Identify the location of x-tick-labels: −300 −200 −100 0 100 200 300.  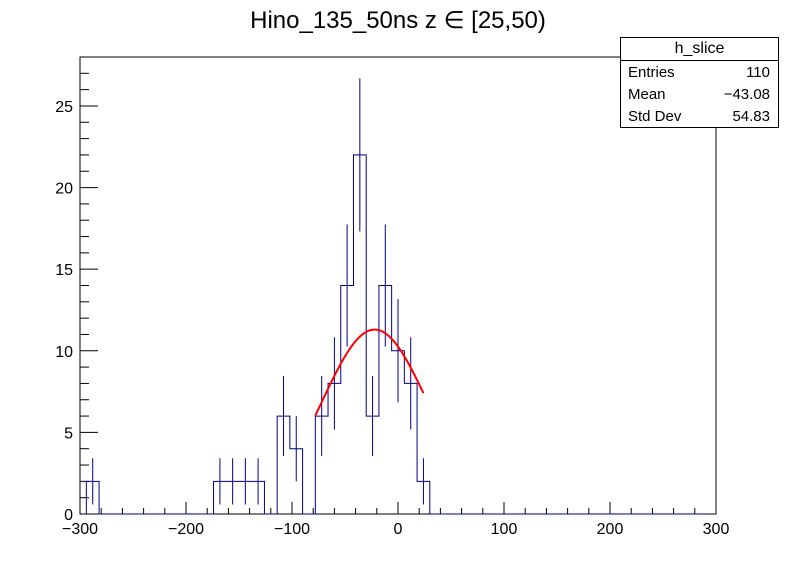
(395, 529).